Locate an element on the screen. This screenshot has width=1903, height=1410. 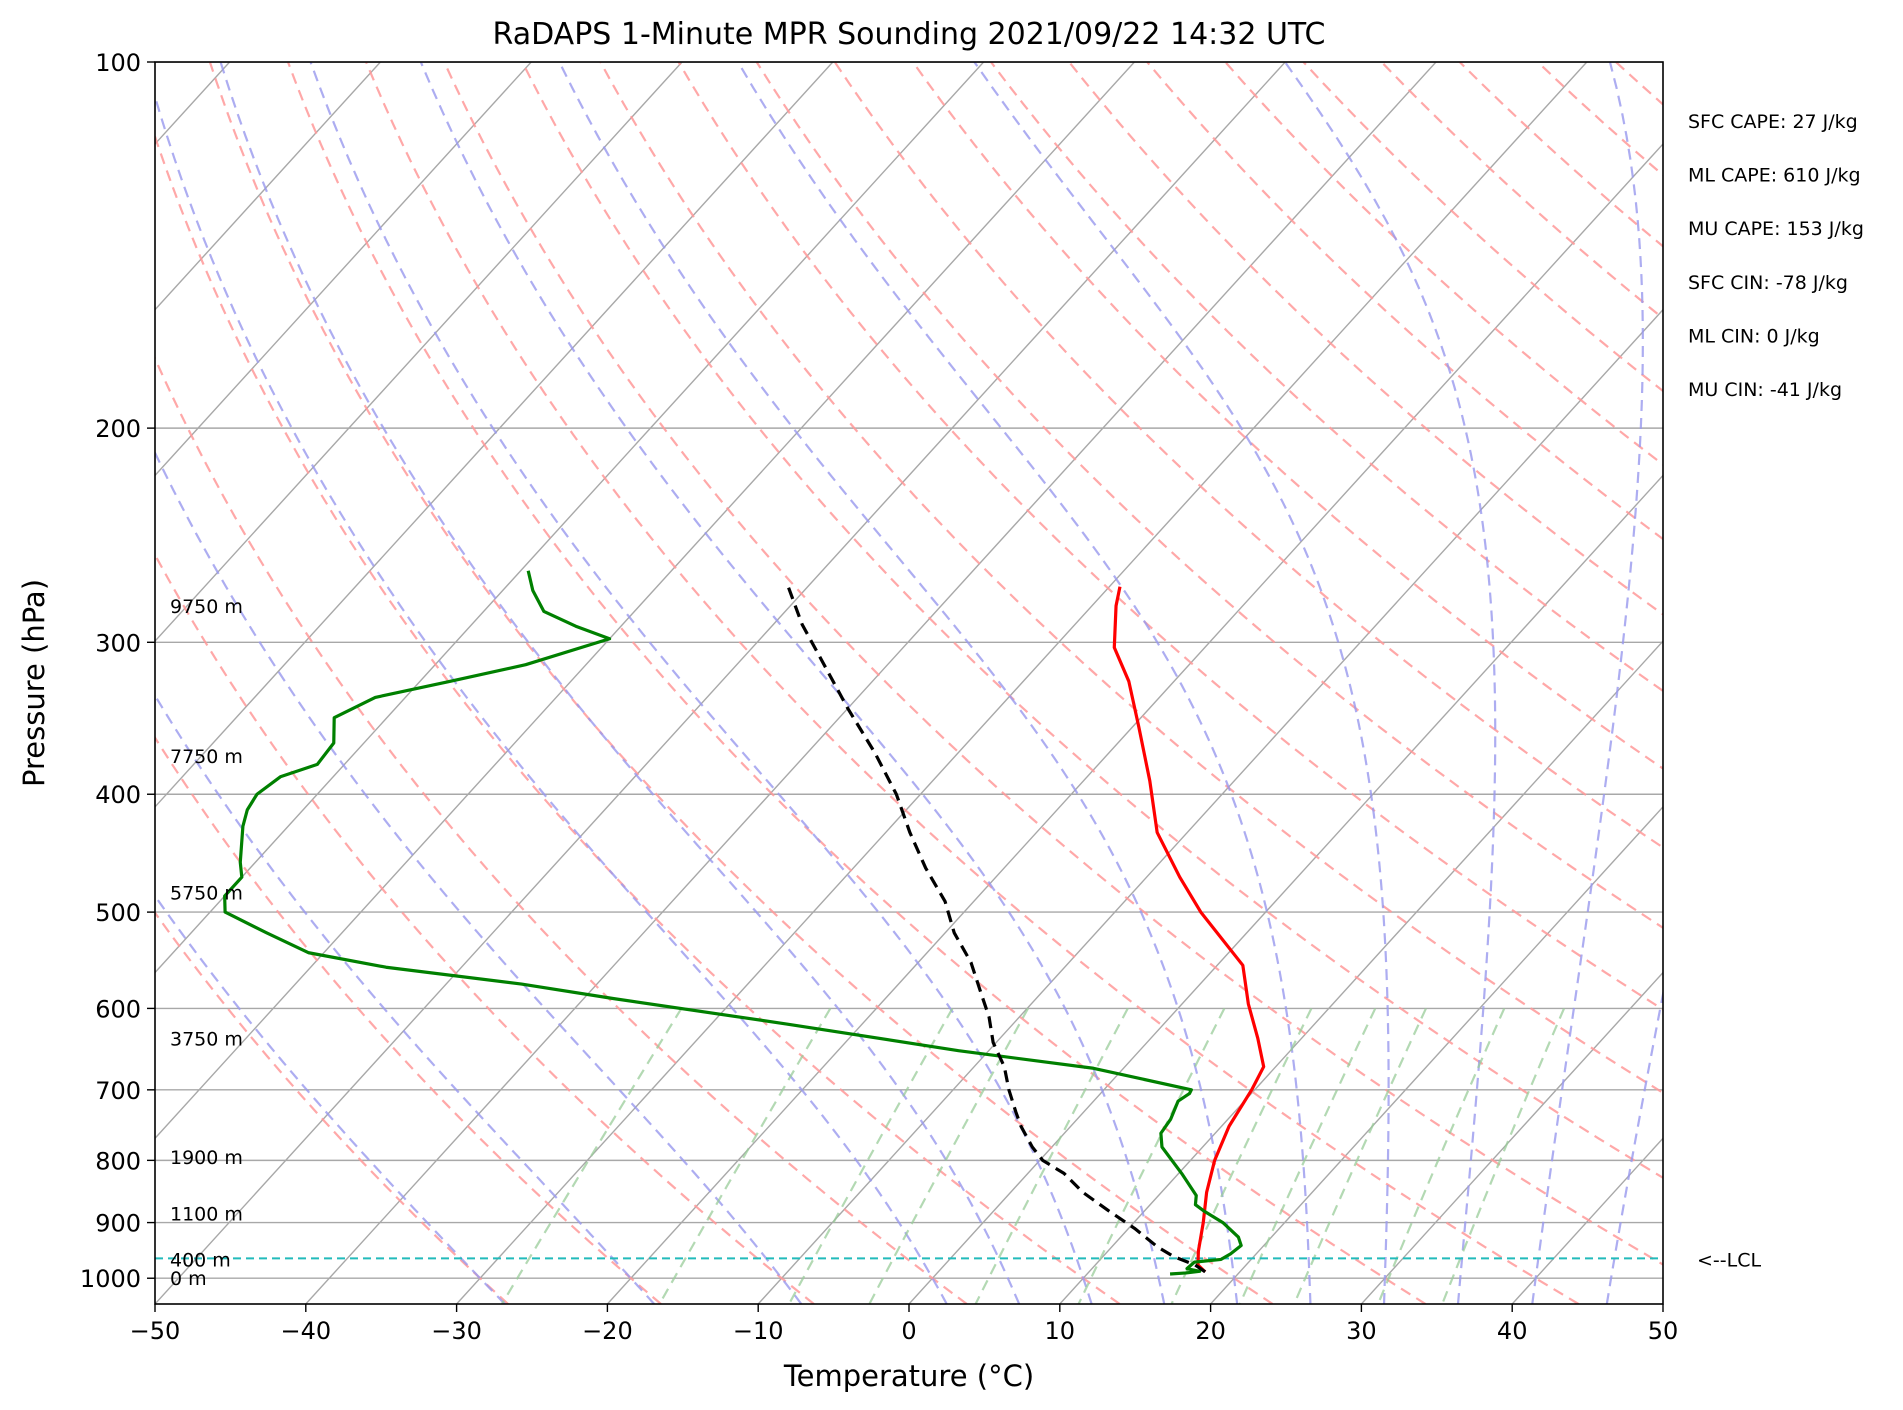
y-tick-label: 200 is located at coordinates (118, 429).